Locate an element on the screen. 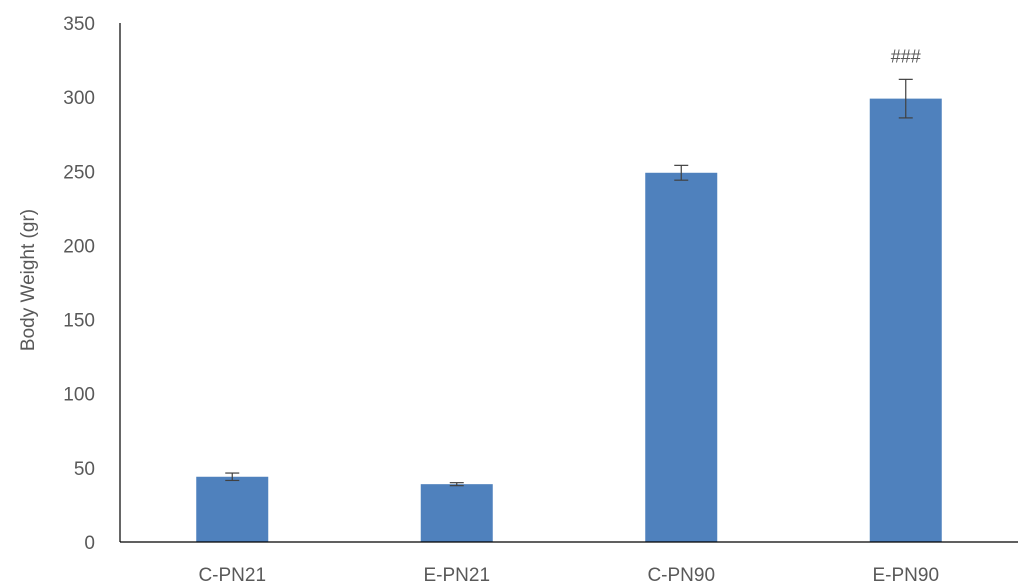 The height and width of the screenshot is (587, 1023). bar-e-pn21 is located at coordinates (456, 513).